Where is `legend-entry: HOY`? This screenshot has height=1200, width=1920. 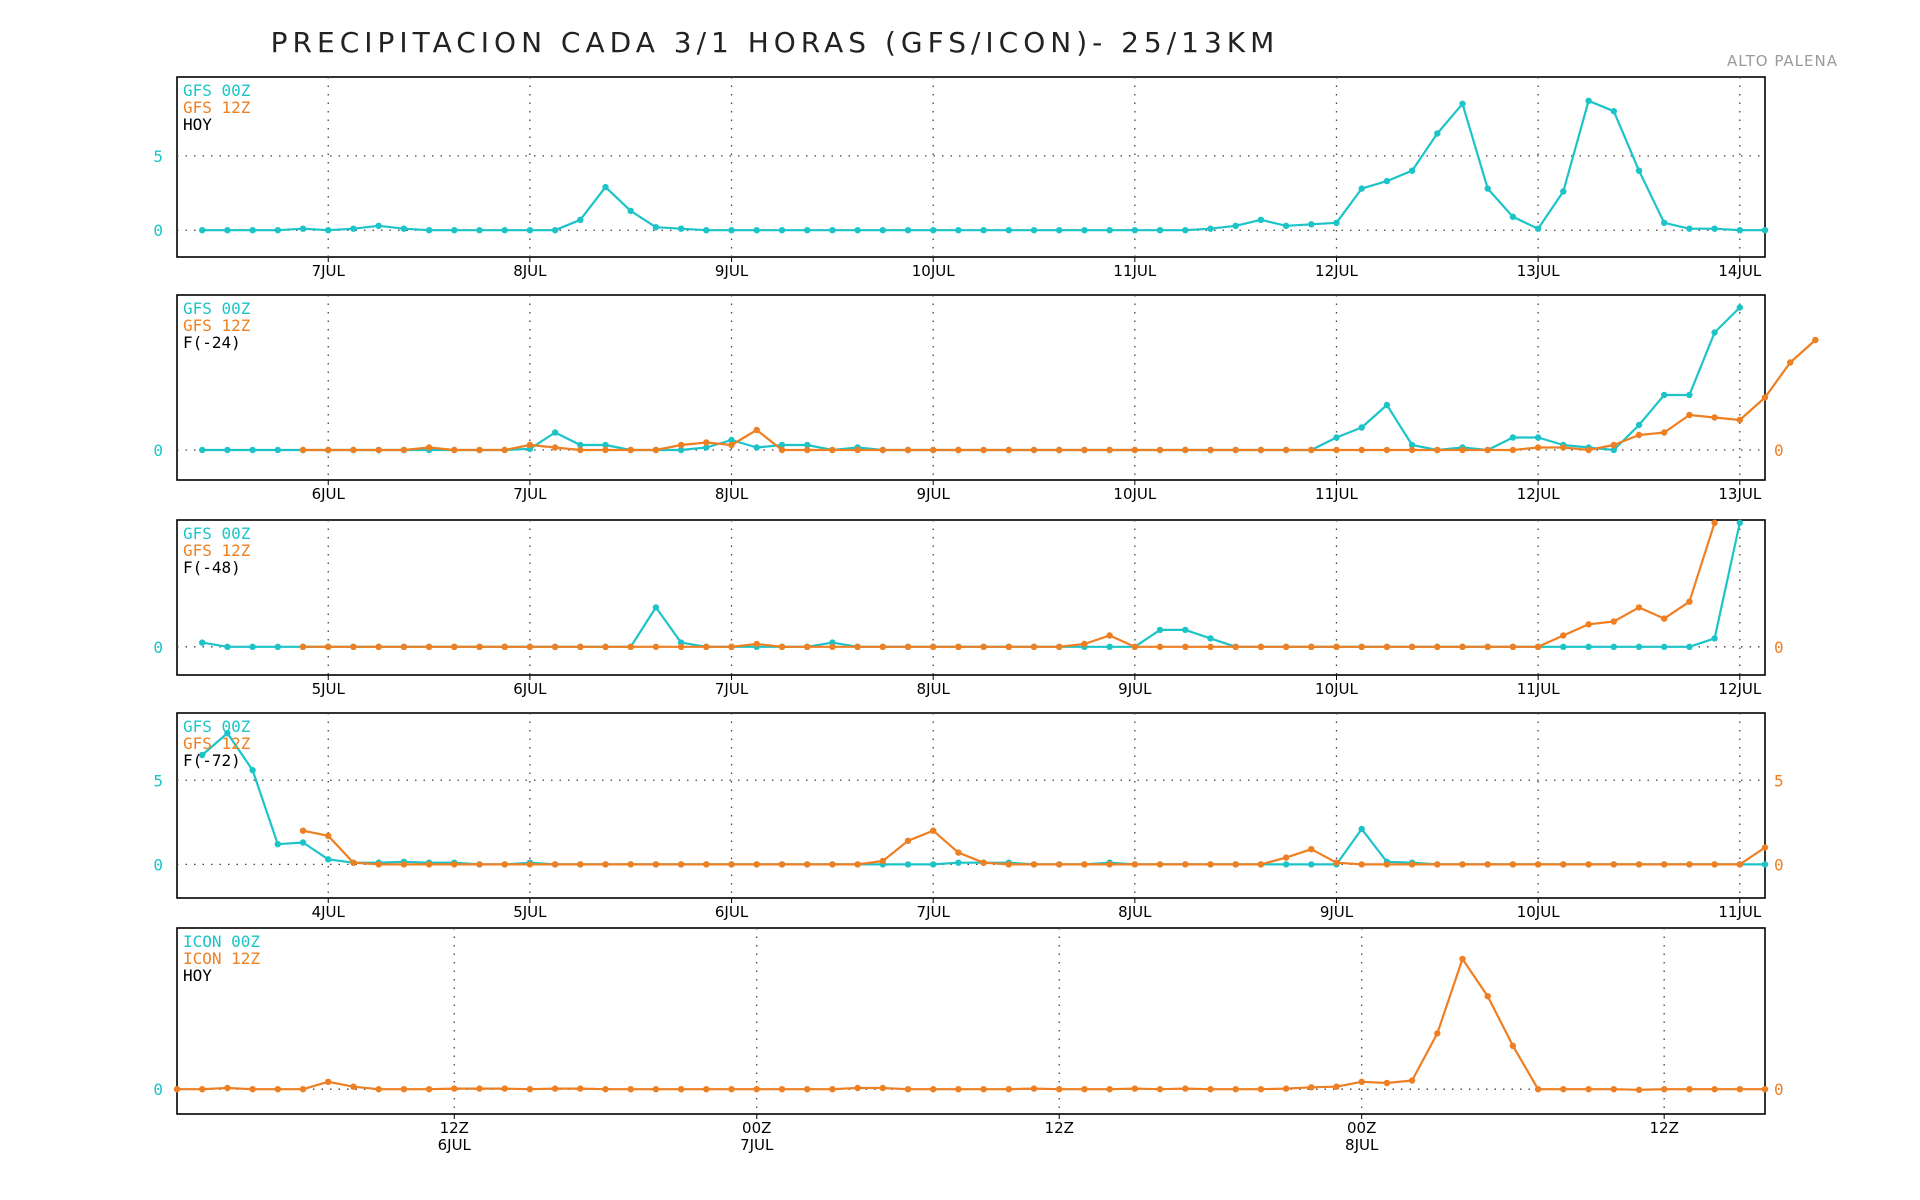
legend-entry: HOY is located at coordinates (197, 975).